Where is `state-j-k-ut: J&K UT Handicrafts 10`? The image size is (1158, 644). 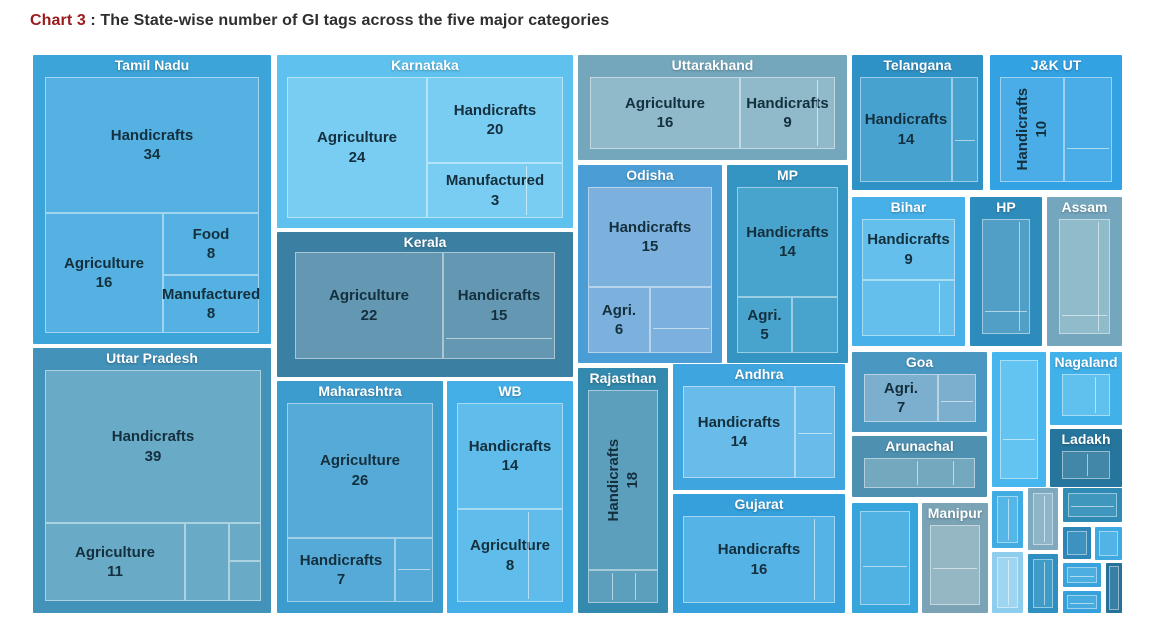
state-j-k-ut: J&K UT Handicrafts 10 is located at coordinates (1056, 122).